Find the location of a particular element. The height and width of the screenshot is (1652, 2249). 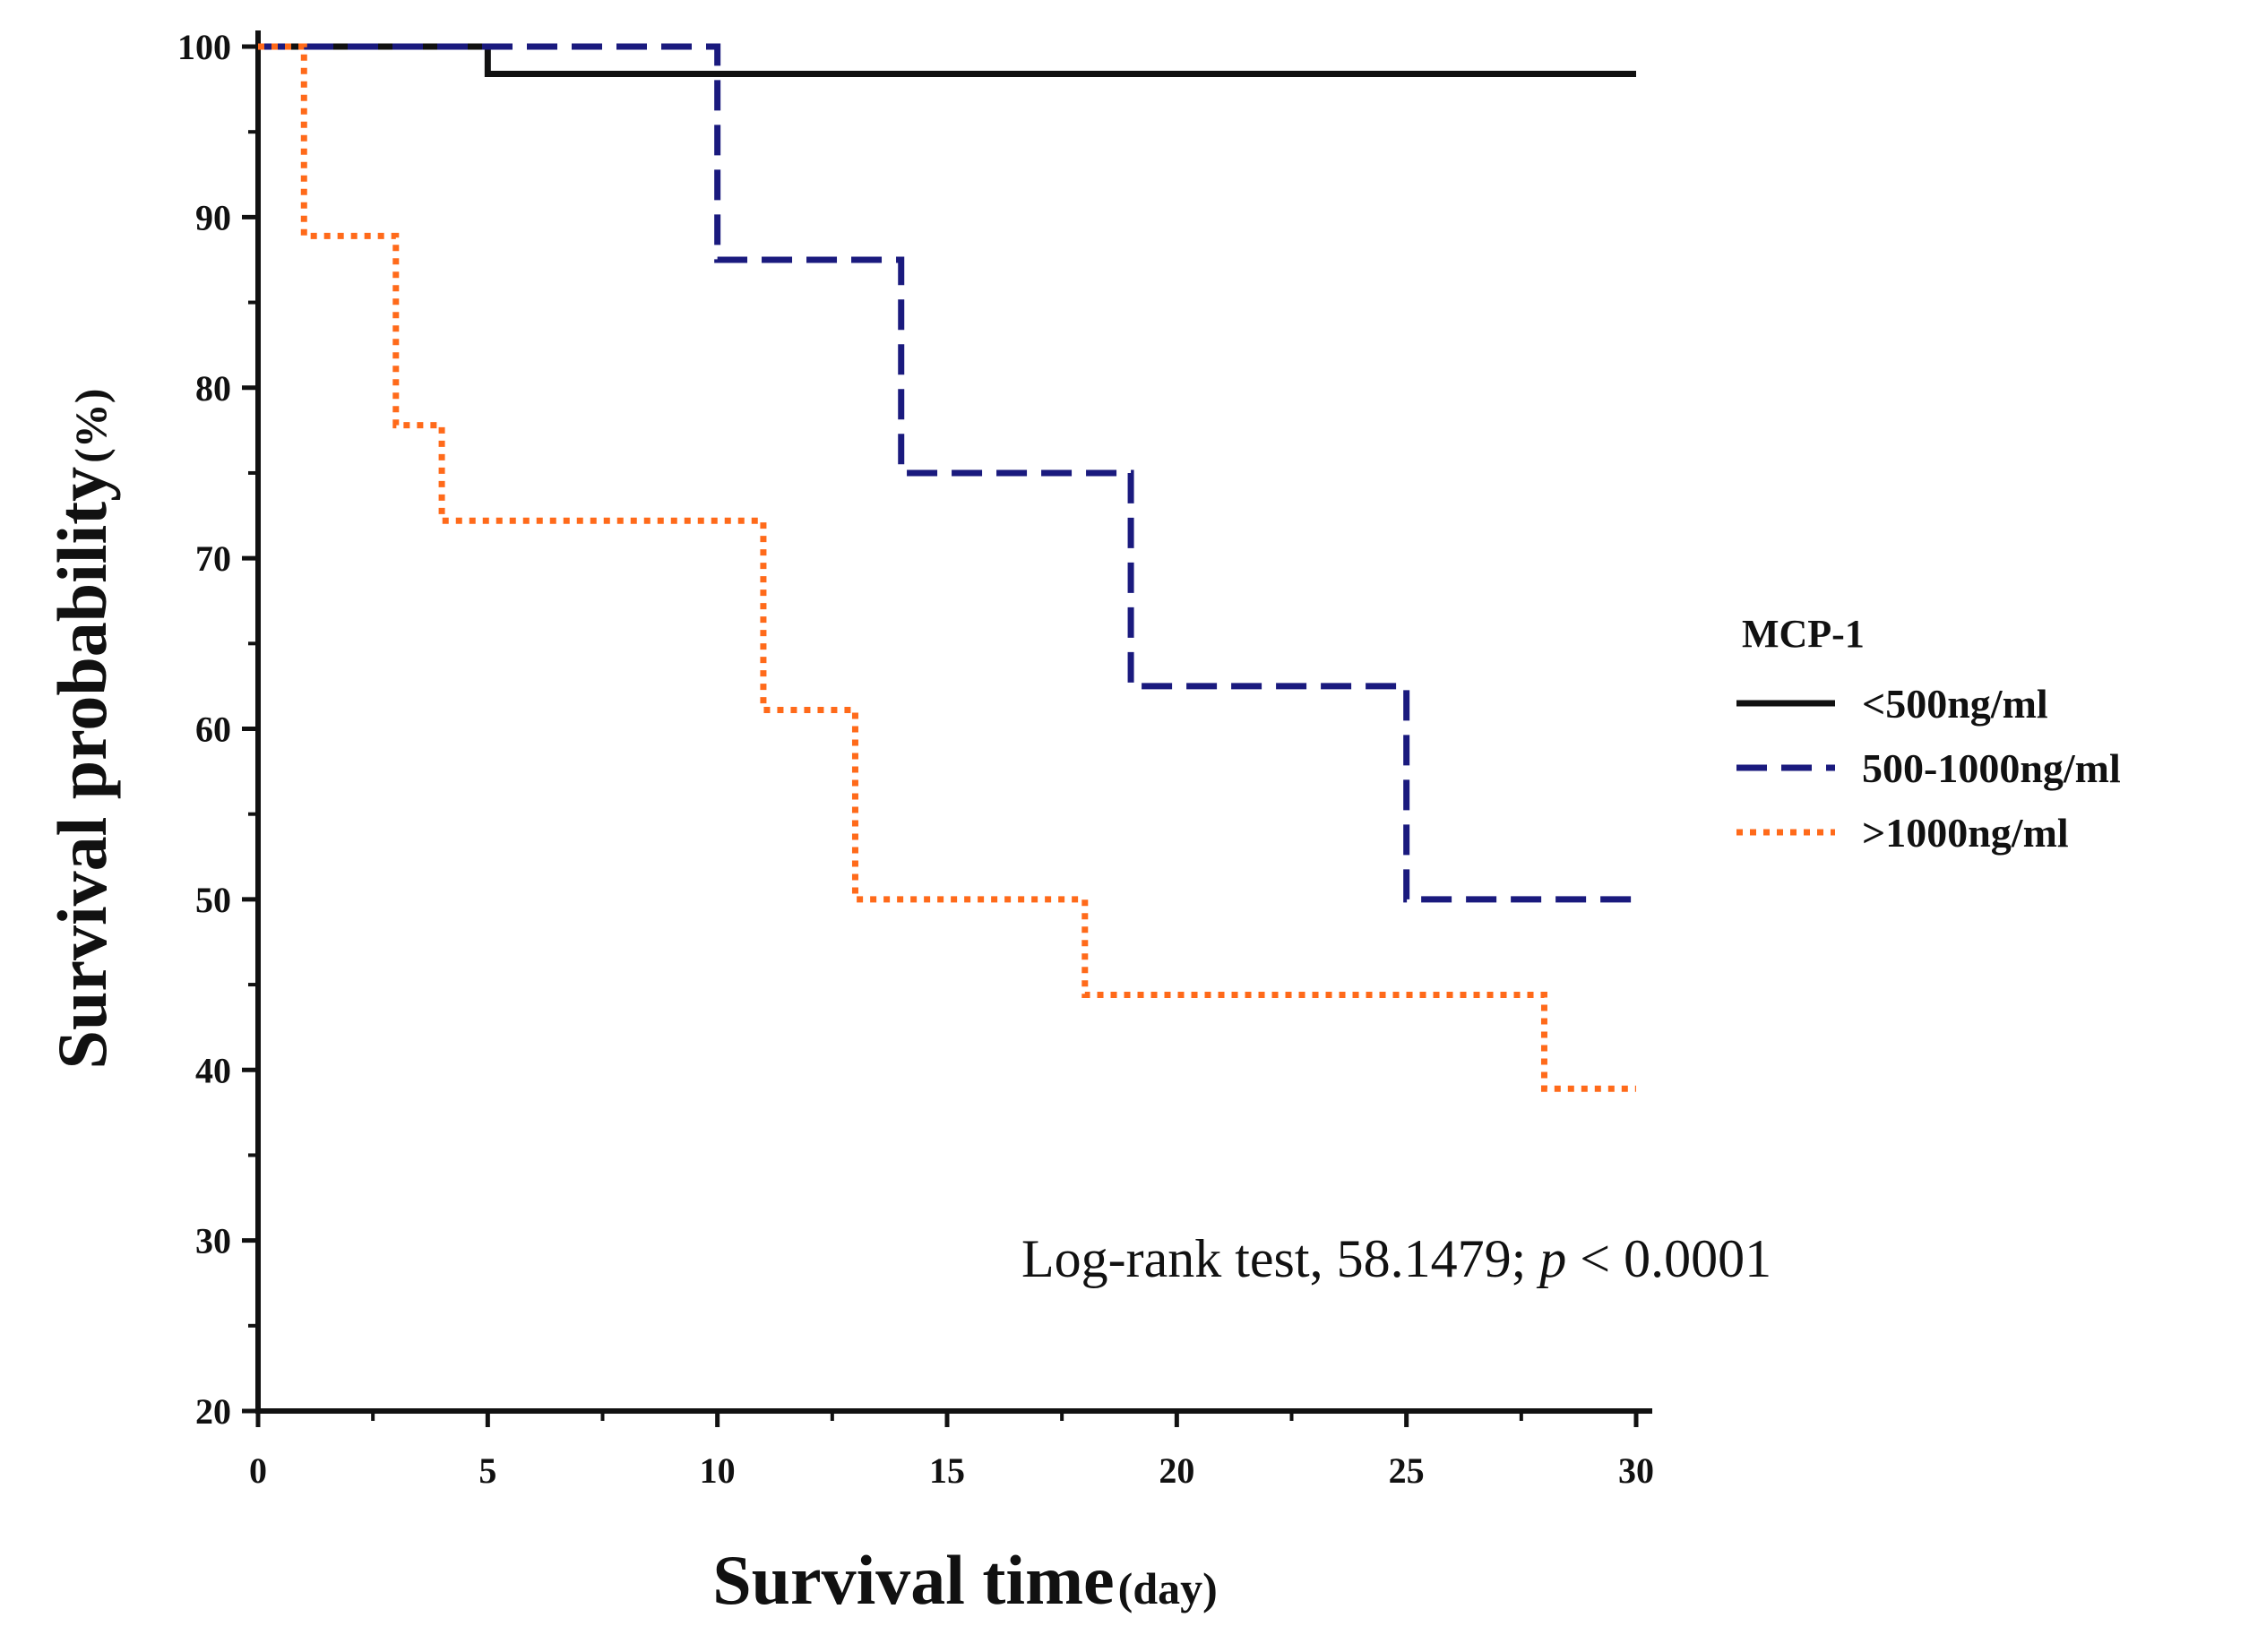

legend-label-1: <500ng/ml is located at coordinates (1955, 704).